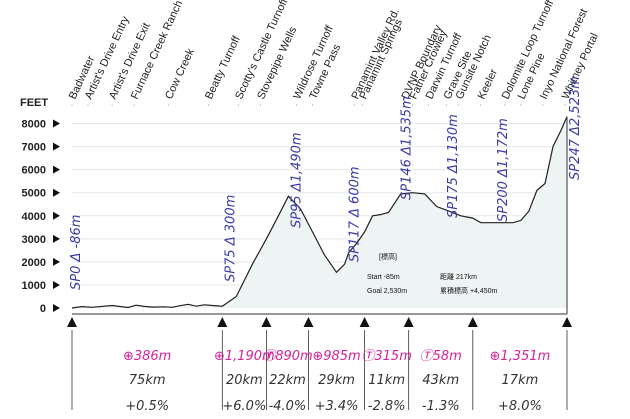  Describe the element at coordinates (503, 170) in the screenshot. I see `spot-annotation: SP200 Δ1,172m` at that location.